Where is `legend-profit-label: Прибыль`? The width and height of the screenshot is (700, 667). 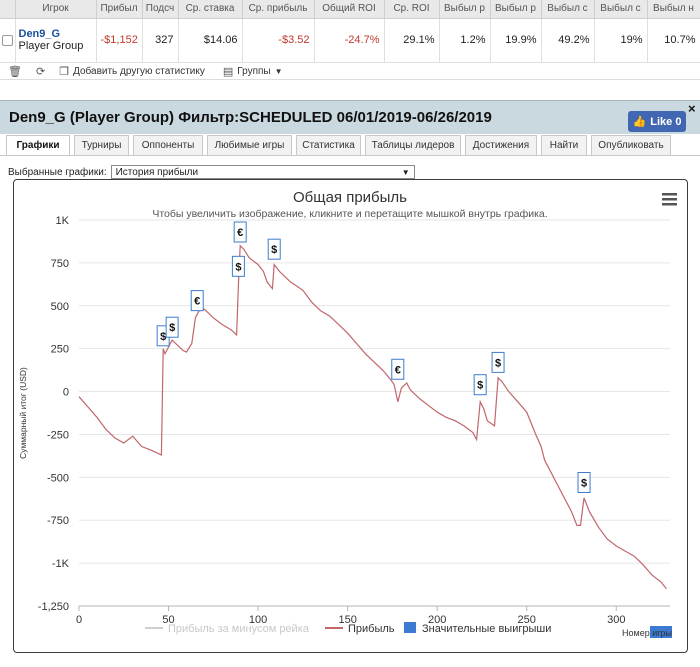 legend-profit-label: Прибыль is located at coordinates (371, 629).